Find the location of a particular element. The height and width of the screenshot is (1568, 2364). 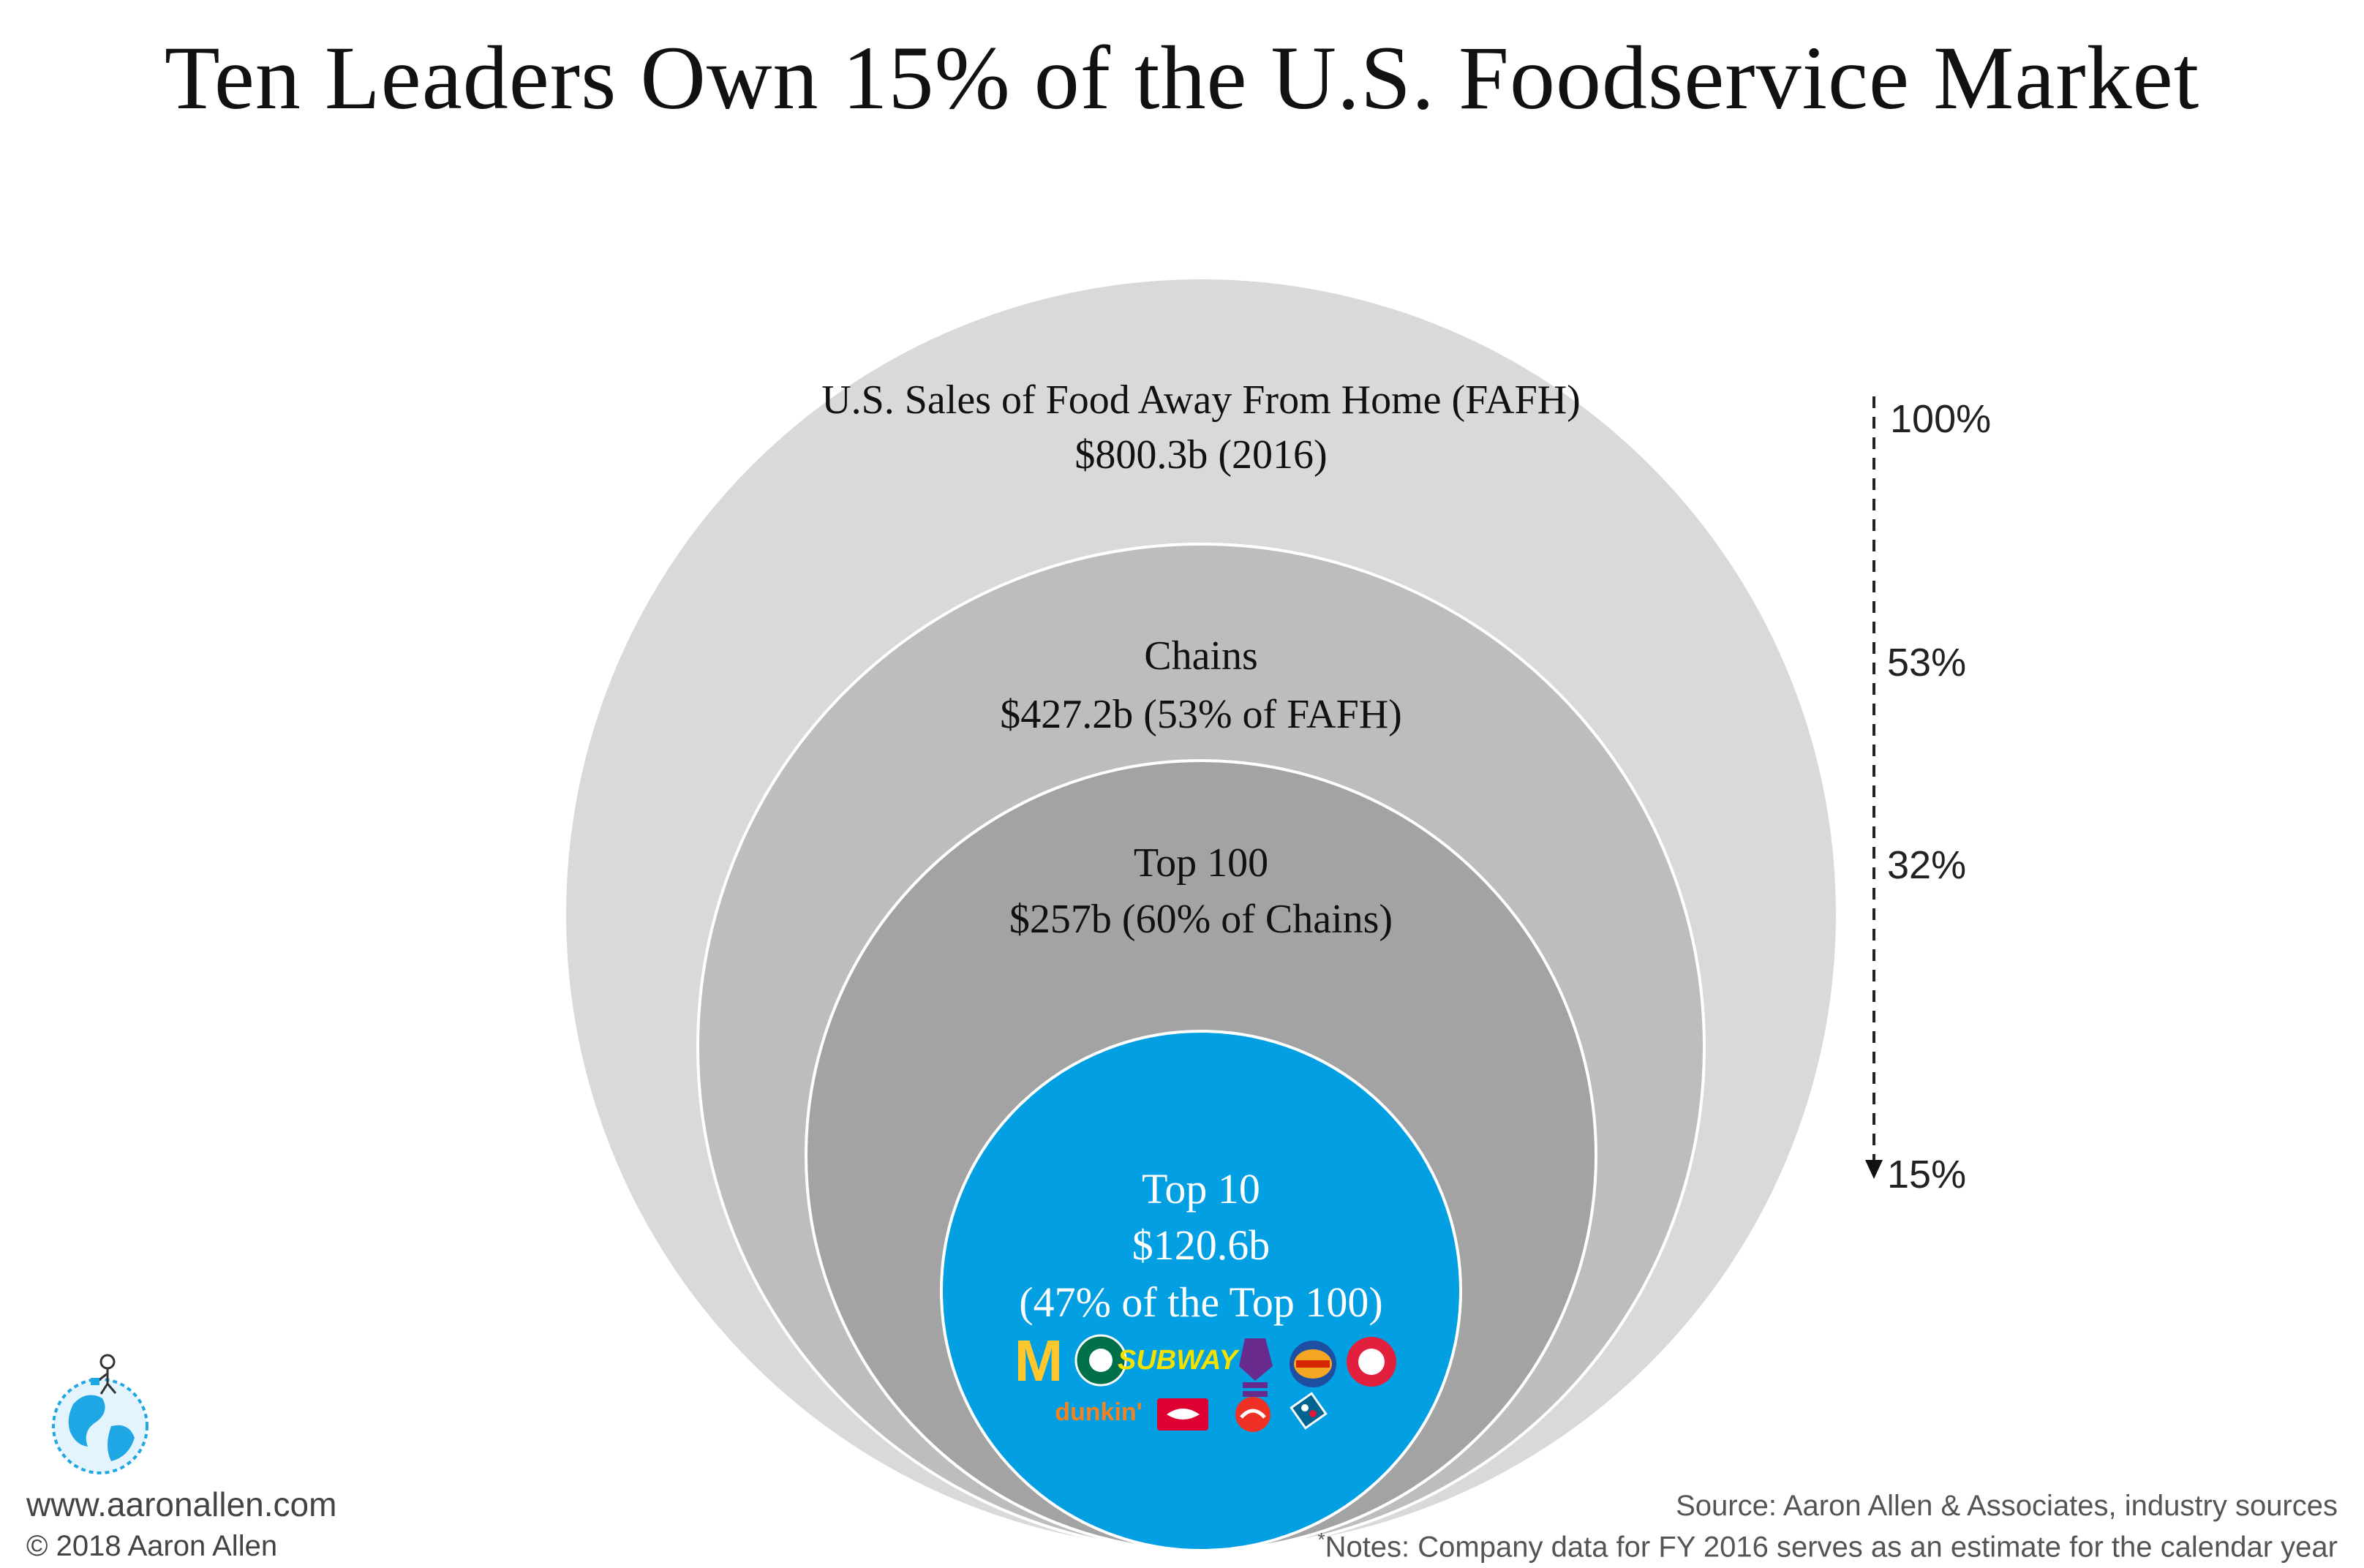

chains-label: Chains is located at coordinates (1201, 656).